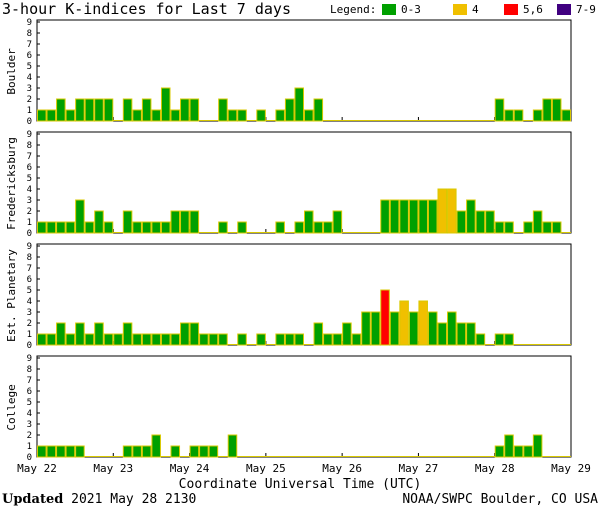 This screenshot has height=510, width=600. I want to click on x-tick-label: May 27, so click(419, 468).